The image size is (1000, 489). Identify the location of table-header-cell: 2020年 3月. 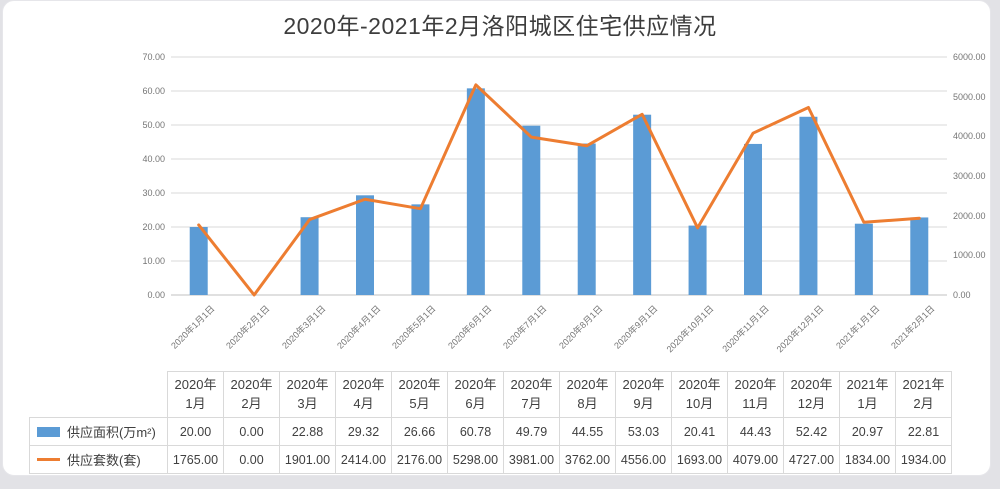
(308, 394).